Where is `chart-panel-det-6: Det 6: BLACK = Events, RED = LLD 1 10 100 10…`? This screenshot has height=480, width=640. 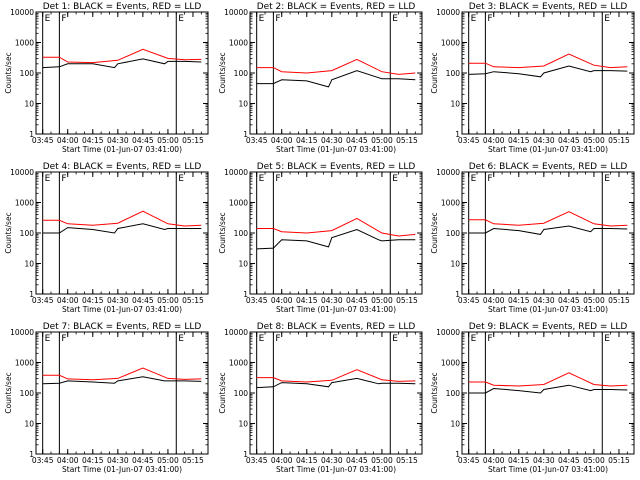 chart-panel-det-6: Det 6: BLACK = Events, RED = LLD 1 10 100 10… is located at coordinates (532, 238).